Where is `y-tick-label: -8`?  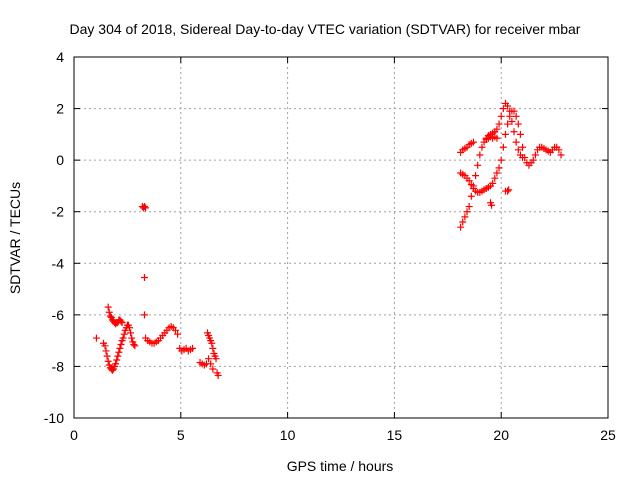
y-tick-label: -8 is located at coordinates (58, 366).